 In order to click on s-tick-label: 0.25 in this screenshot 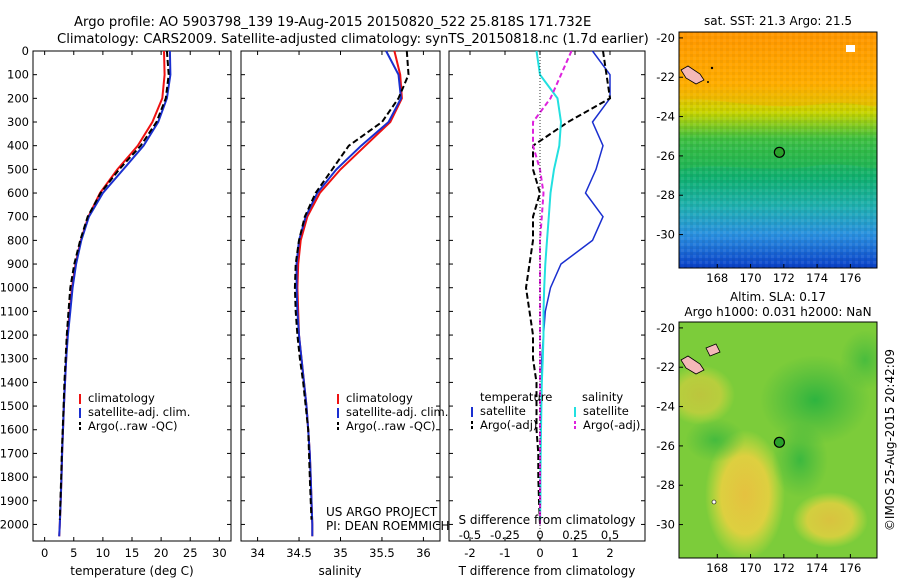, I will do `click(575, 535)`.